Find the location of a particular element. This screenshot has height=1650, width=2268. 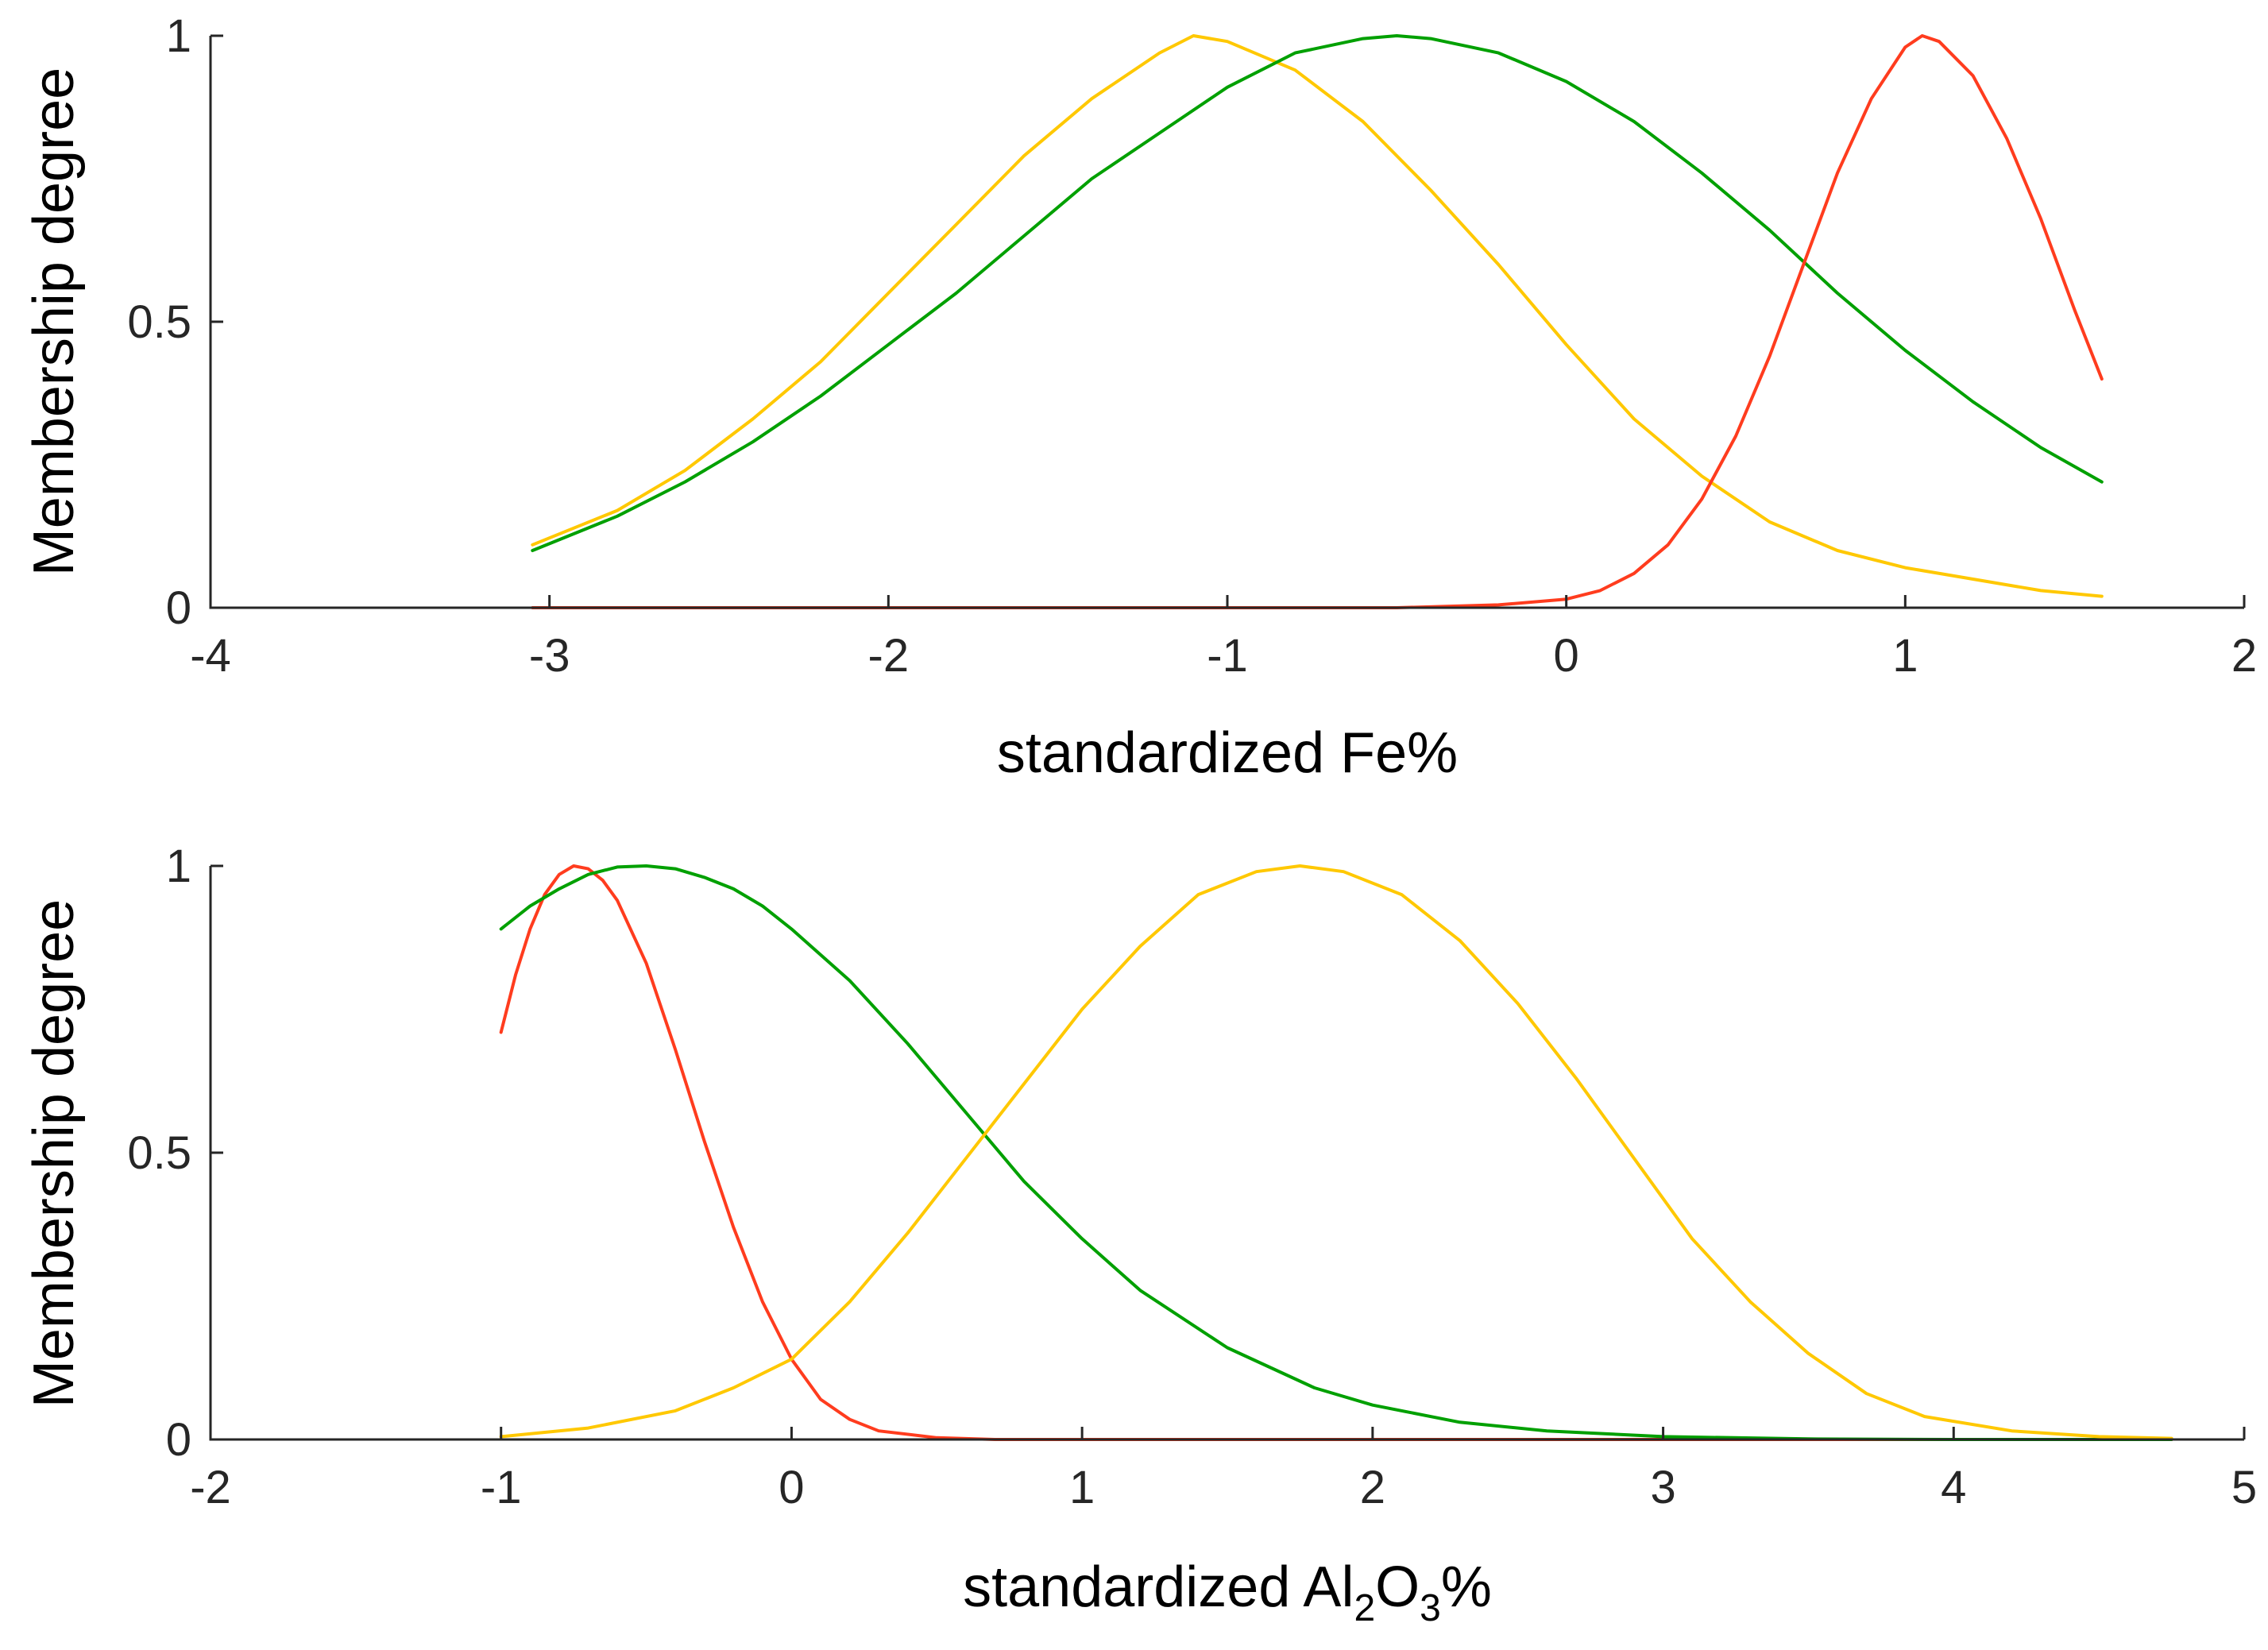

x-tick-label: 3 is located at coordinates (1662, 1487).